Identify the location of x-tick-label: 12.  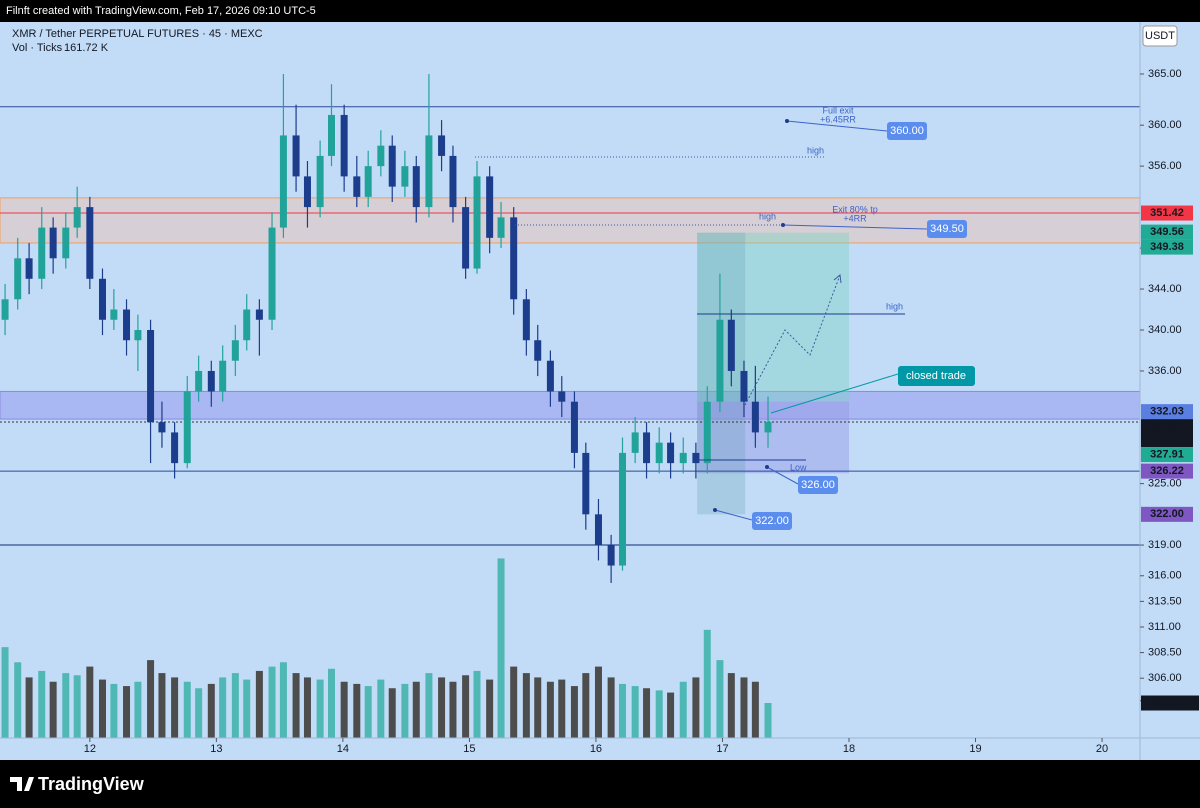
(90, 749).